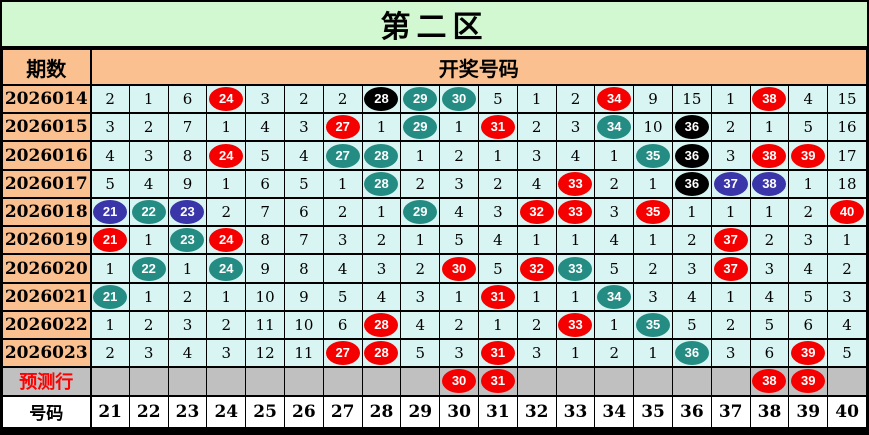 Image resolution: width=869 pixels, height=435 pixels. I want to click on lottery-ball-teal: 36, so click(691, 353).